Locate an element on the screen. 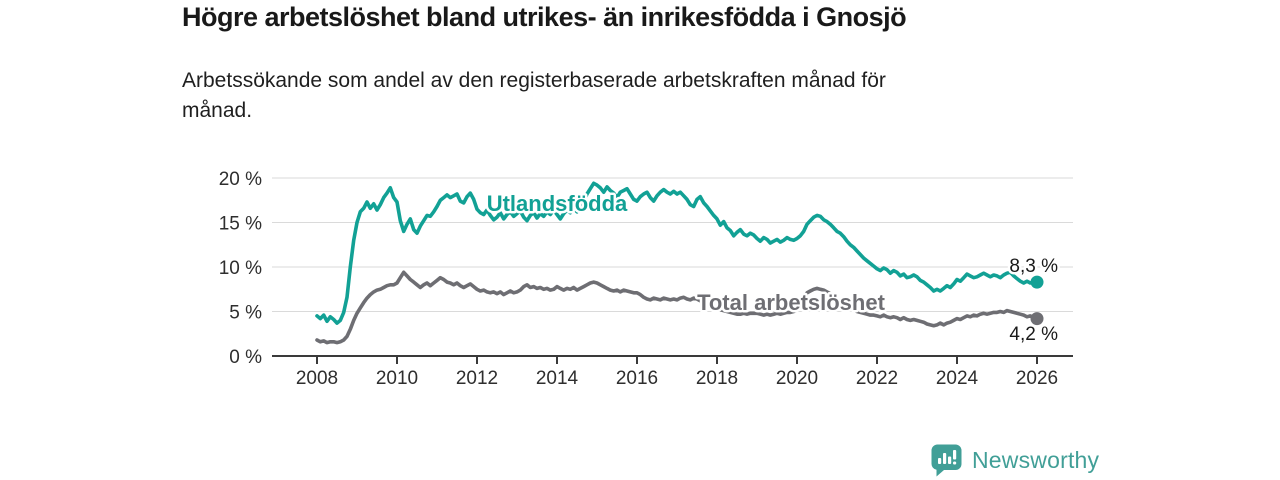 The image size is (1280, 480). chart-subtitle-line2: månad. is located at coordinates (217, 111).